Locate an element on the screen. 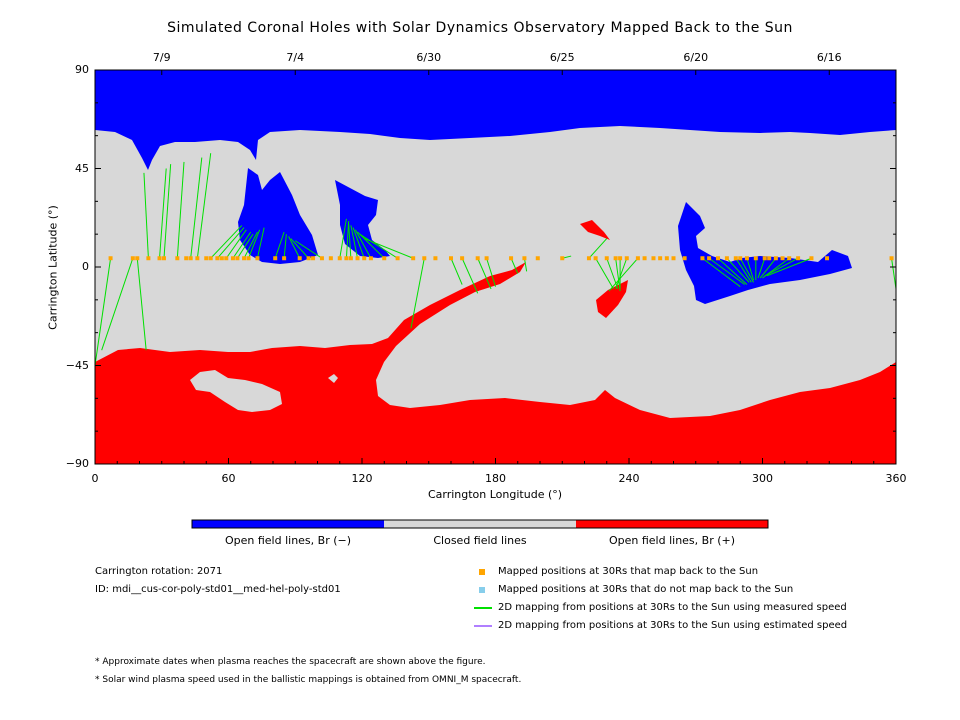 The width and height of the screenshot is (960, 720). date-label: 6/25 is located at coordinates (562, 57).